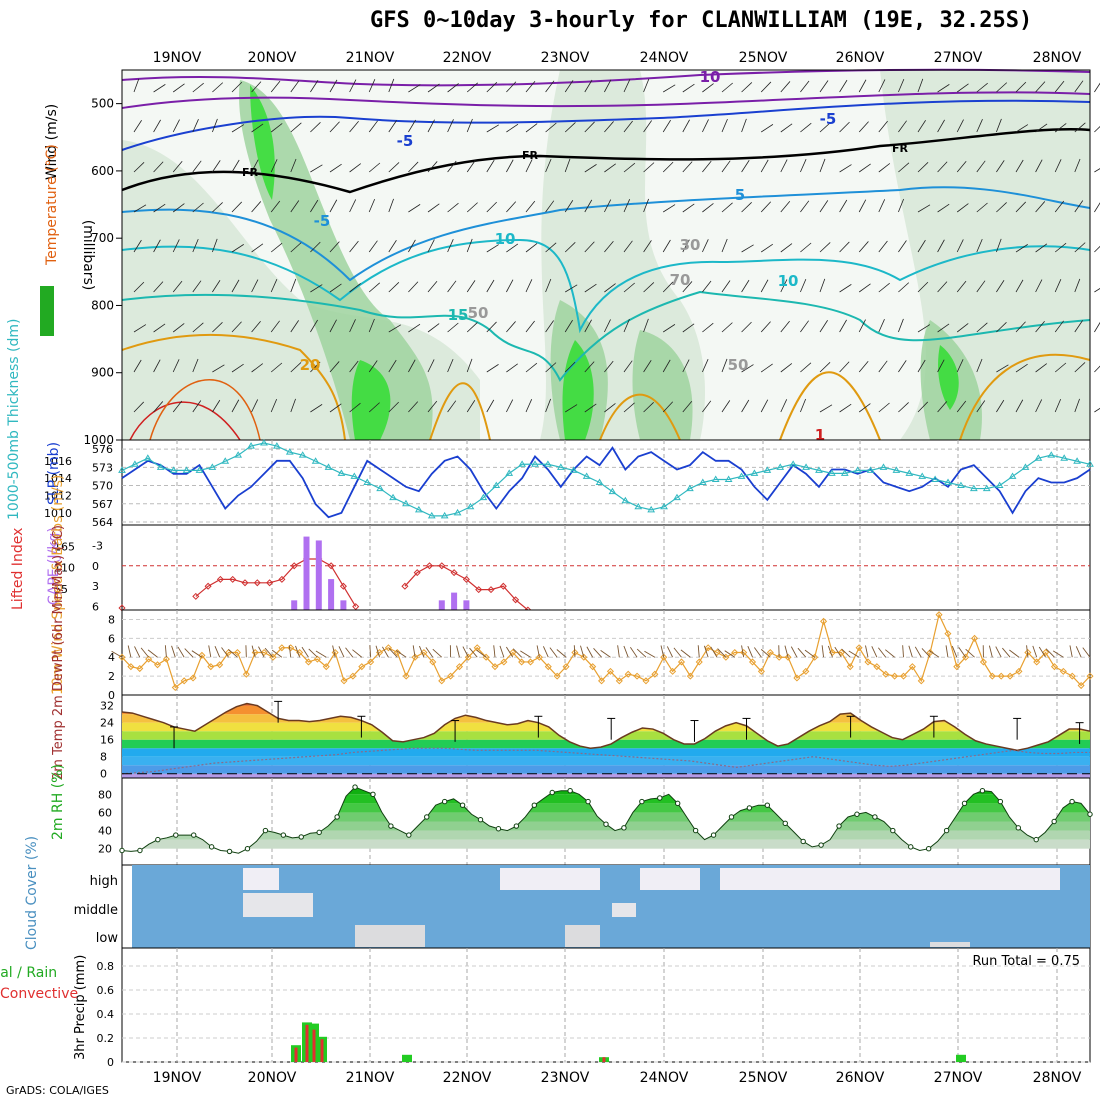 Image resolution: width=1100 pixels, height=1100 pixels. Describe the element at coordinates (262, 142) in the screenshot. I see `rh-shading` at that location.